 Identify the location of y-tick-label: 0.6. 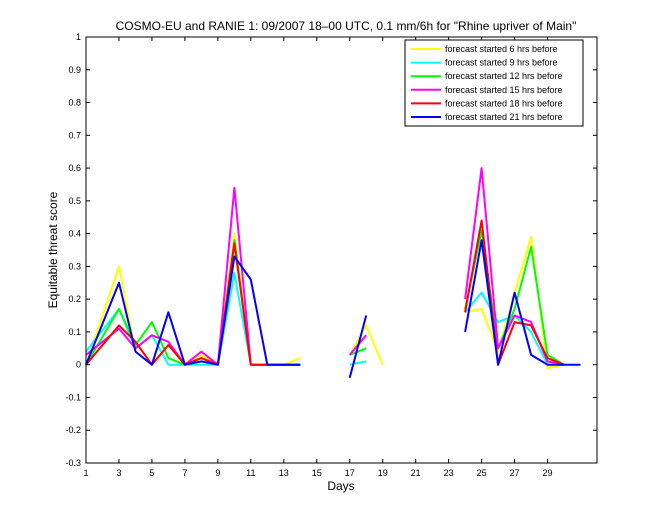
(74, 168).